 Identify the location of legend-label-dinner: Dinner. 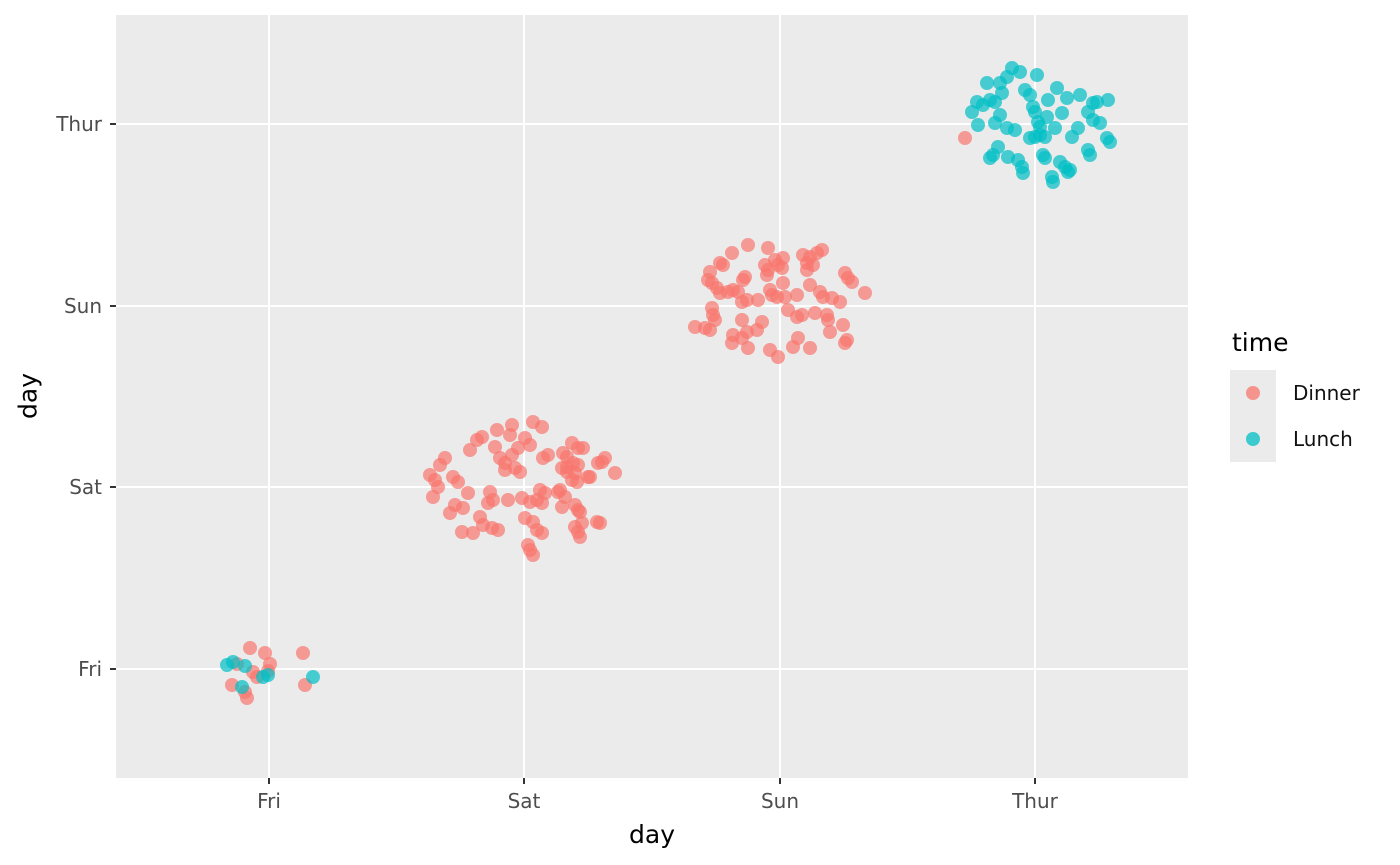
(1326, 393).